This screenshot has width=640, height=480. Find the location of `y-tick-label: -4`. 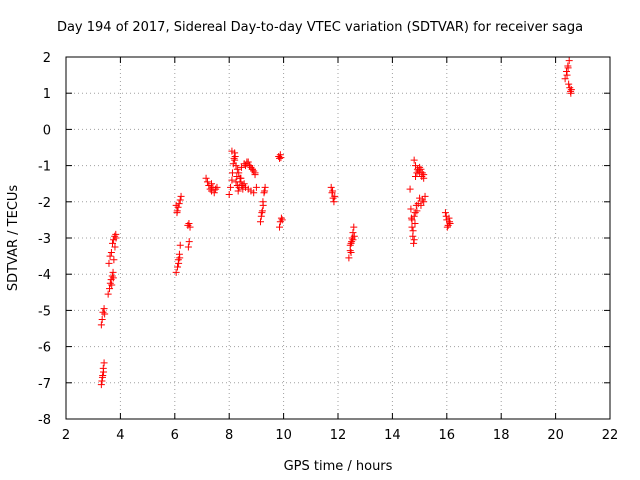

y-tick-label: -4 is located at coordinates (44, 275).